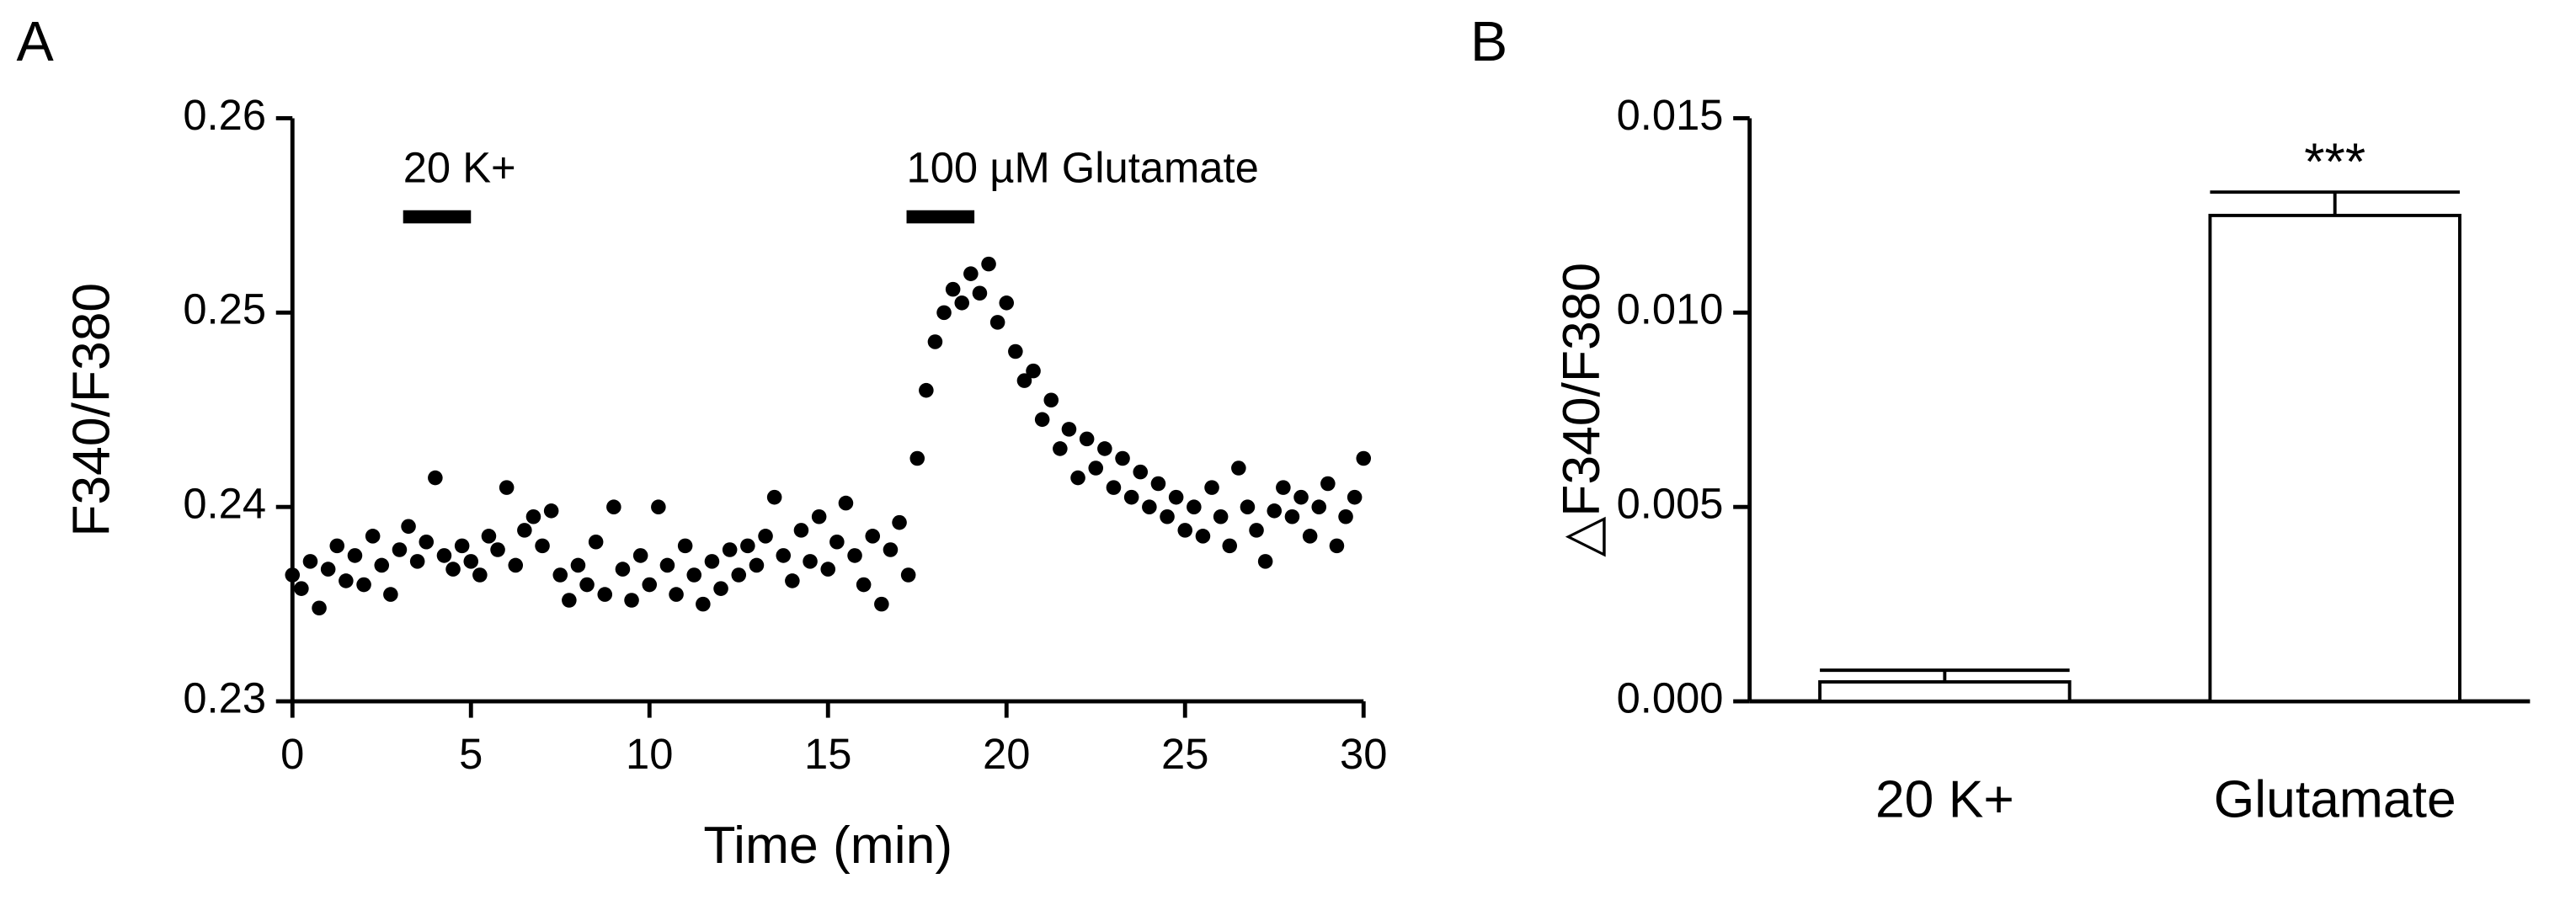 Image resolution: width=2576 pixels, height=905 pixels. Describe the element at coordinates (224, 115) in the screenshot. I see `y-tick-label: 0.26` at that location.